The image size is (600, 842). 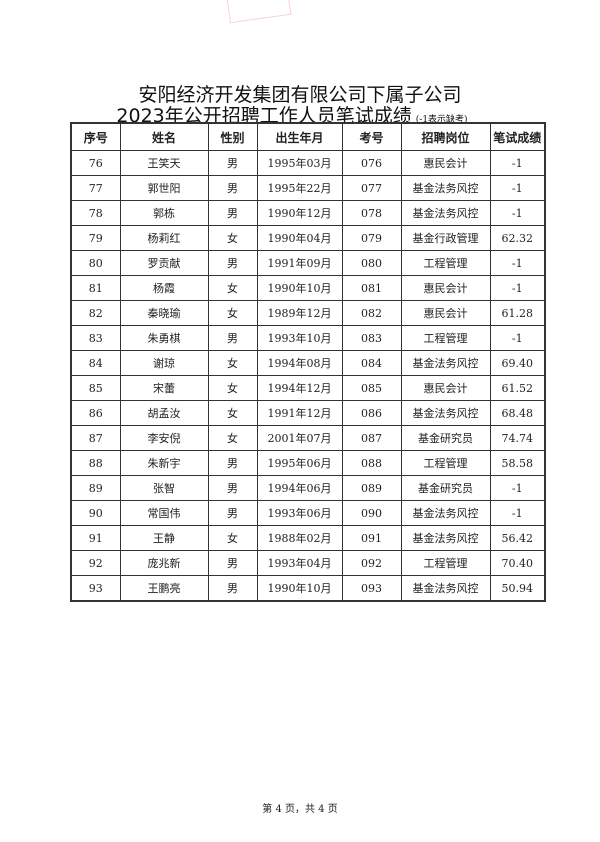 I want to click on table-cell: 胡孟汝, so click(x=164, y=413).